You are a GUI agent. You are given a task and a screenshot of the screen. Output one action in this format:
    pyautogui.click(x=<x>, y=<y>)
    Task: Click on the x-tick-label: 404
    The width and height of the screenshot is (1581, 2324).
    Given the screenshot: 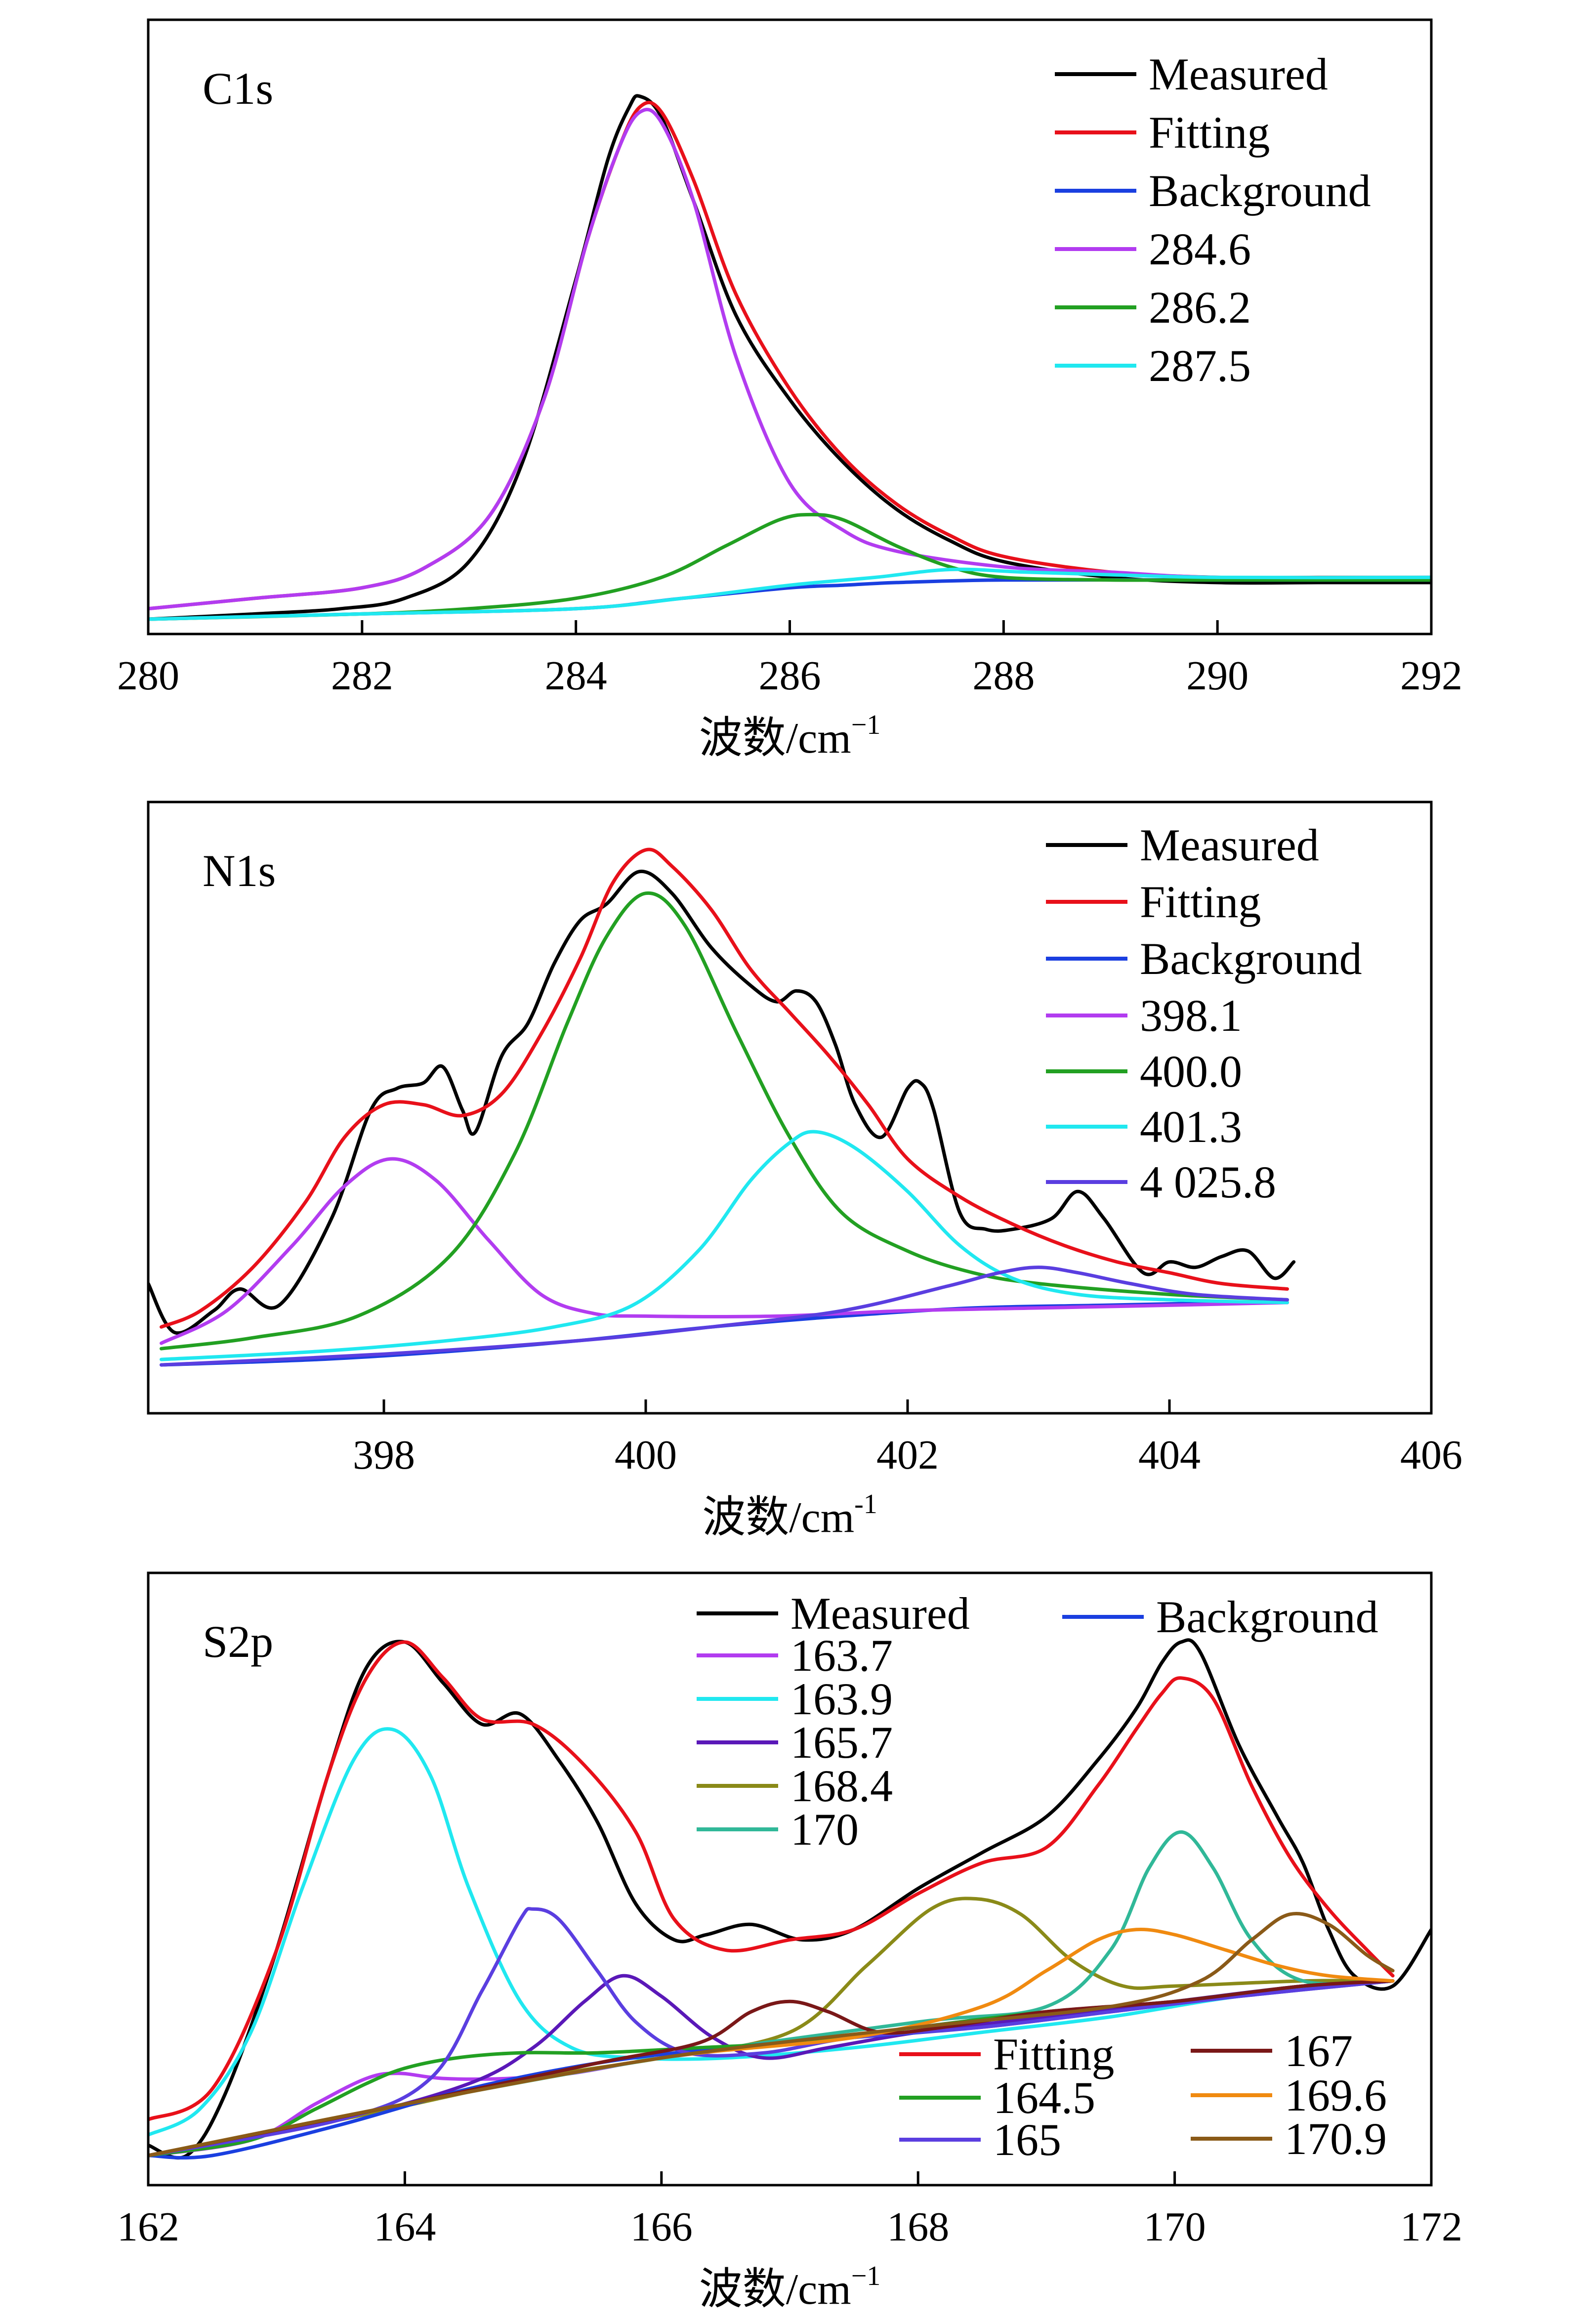 What is the action you would take?
    pyautogui.click(x=1169, y=1455)
    